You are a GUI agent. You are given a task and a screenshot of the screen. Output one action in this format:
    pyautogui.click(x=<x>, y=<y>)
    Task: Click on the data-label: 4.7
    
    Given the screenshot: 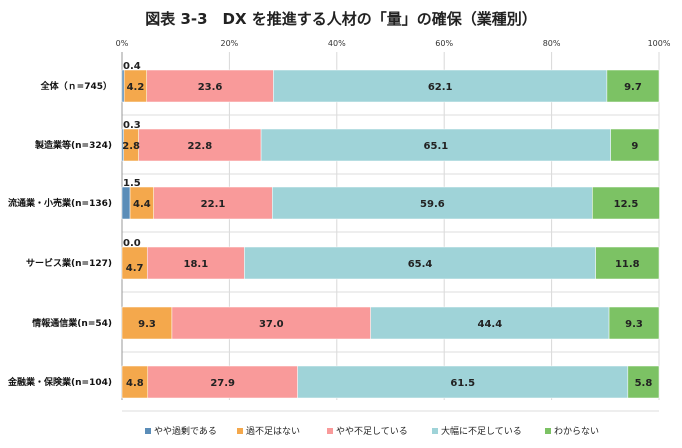 What is the action you would take?
    pyautogui.click(x=135, y=268)
    